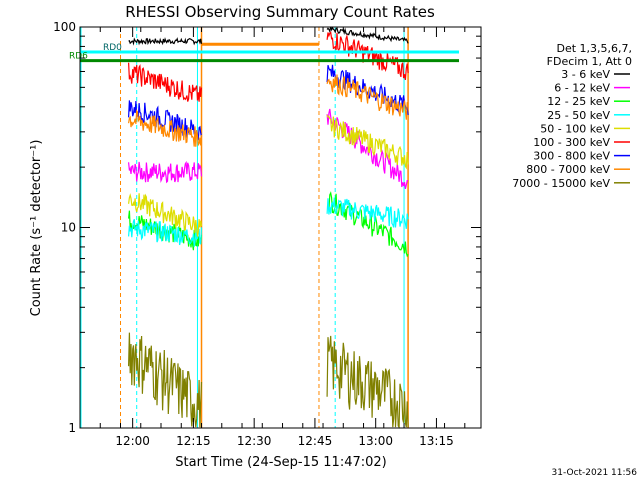  Describe the element at coordinates (68, 228) in the screenshot. I see `y-tick-label: 10` at that location.